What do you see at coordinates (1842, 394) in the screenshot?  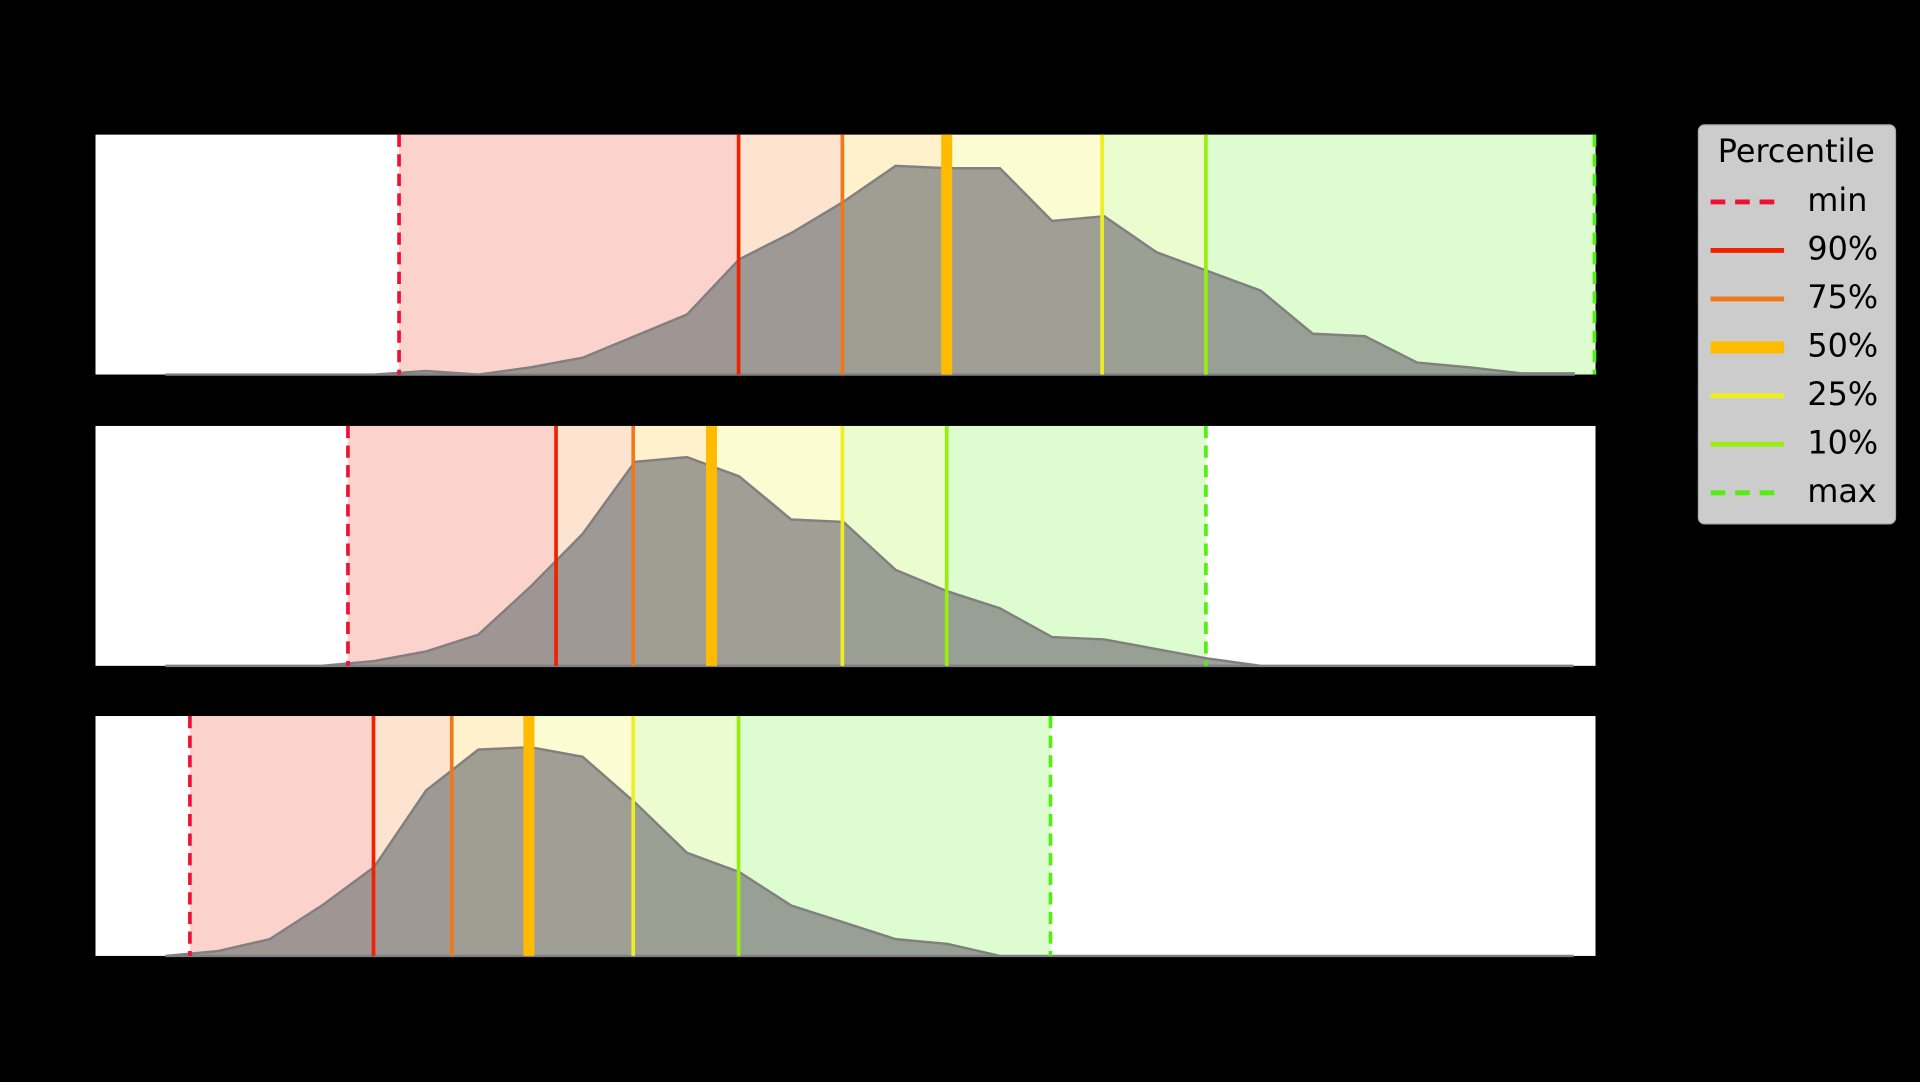 I see `legend-label: 25%` at bounding box center [1842, 394].